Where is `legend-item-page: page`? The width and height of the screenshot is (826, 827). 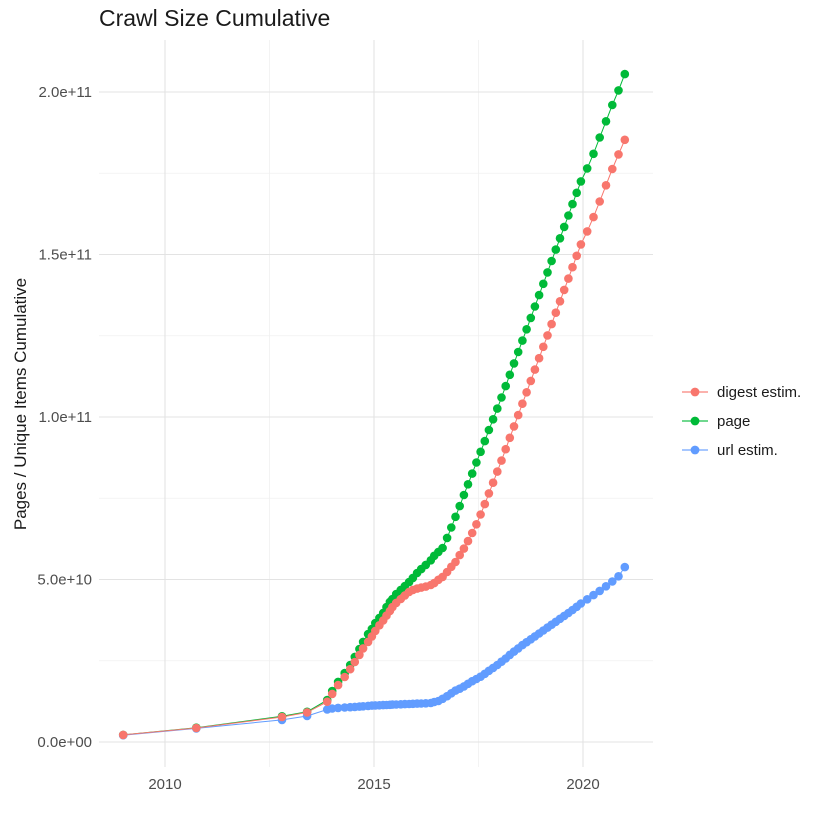 legend-item-page: page is located at coordinates (741, 421).